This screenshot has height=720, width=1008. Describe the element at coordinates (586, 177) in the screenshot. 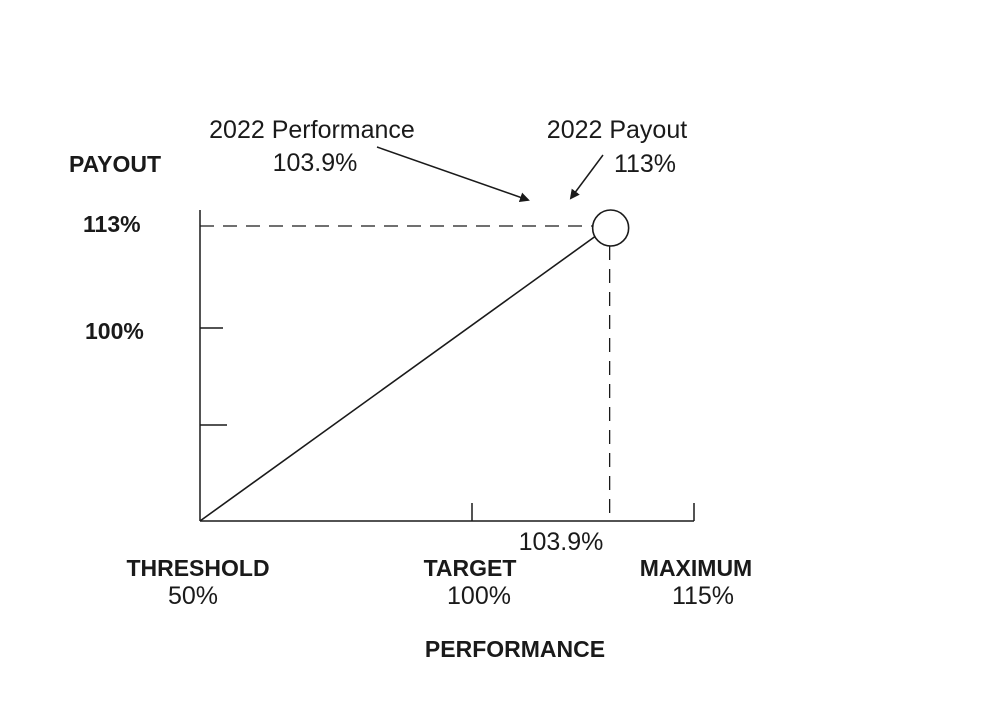

I see `payout-arrow` at that location.